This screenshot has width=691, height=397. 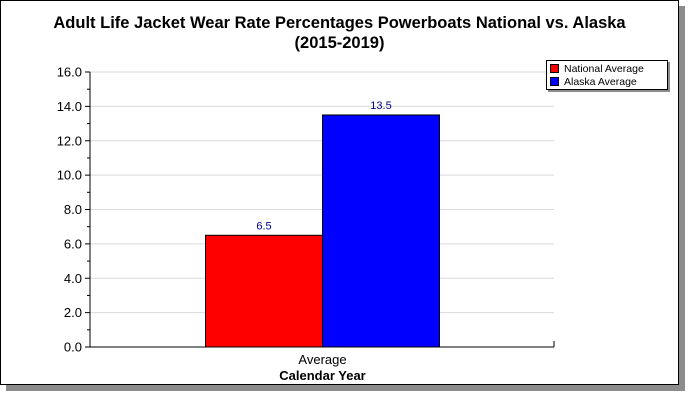 I want to click on y-tick-label: 4.0, so click(x=73, y=278).